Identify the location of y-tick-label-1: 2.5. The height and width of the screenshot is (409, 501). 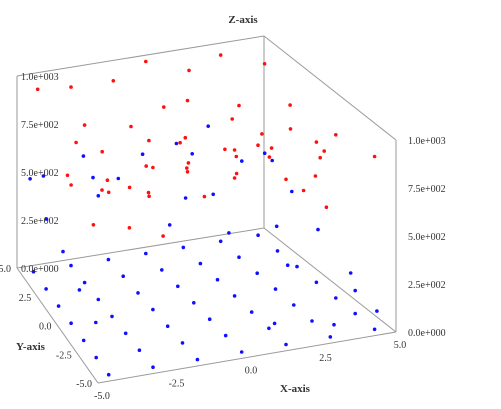
(25, 298).